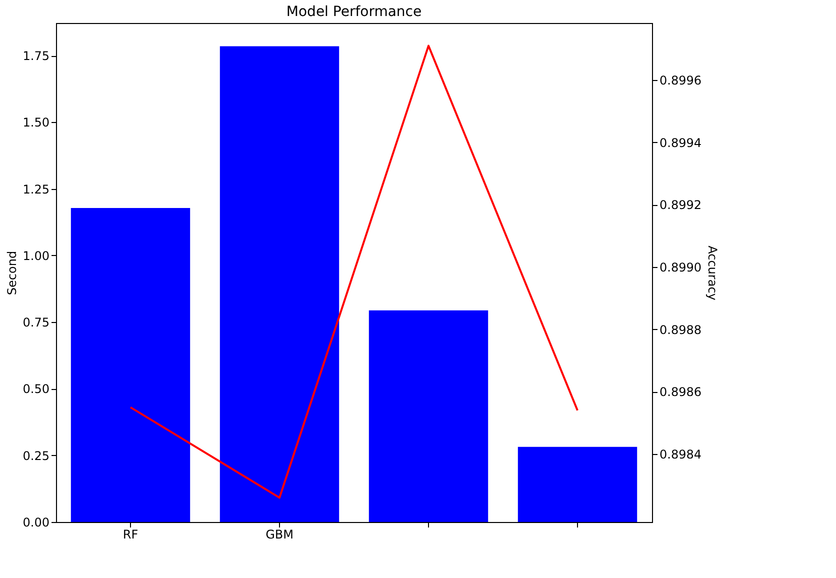 Image resolution: width=836 pixels, height=578 pixels. I want to click on y-tick-label: 0.25, so click(36, 455).